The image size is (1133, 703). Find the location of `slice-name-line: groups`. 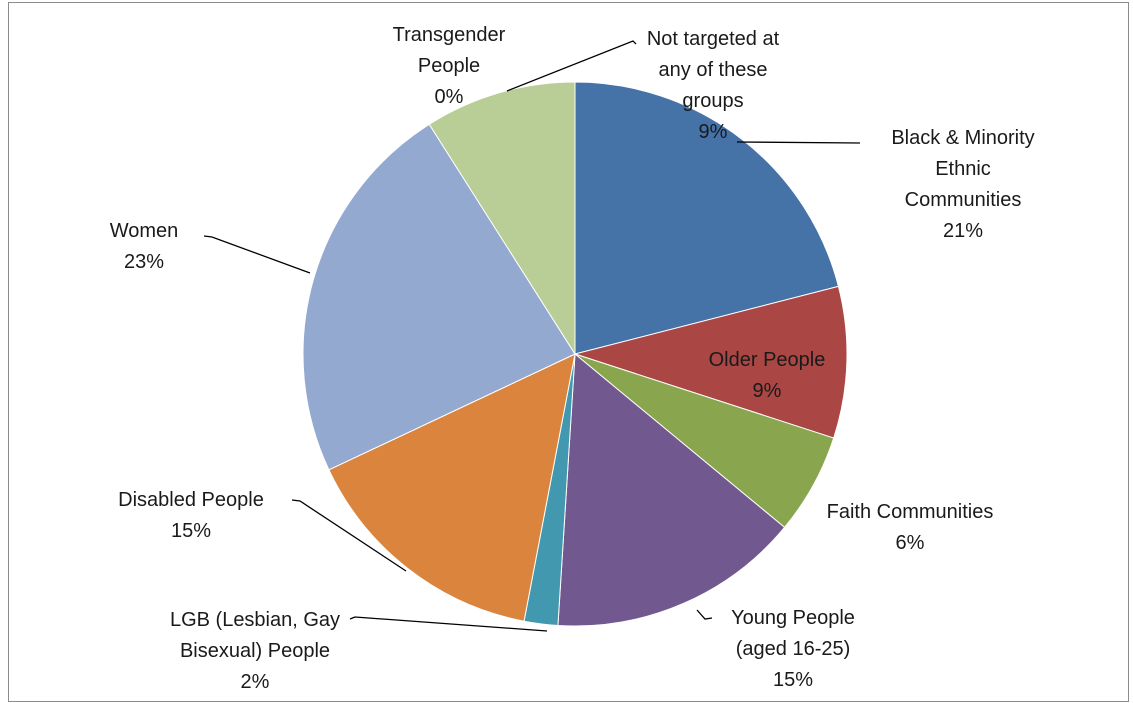

slice-name-line: groups is located at coordinates (712, 101).